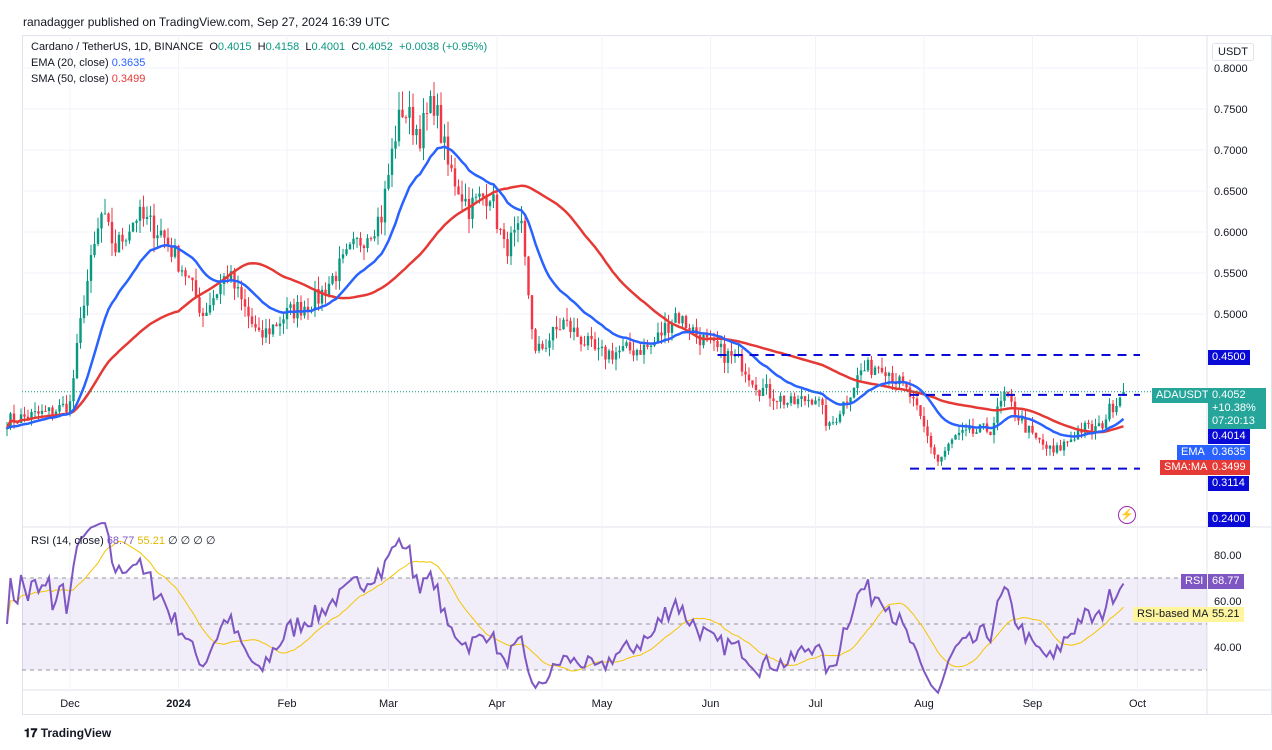 The height and width of the screenshot is (750, 1272). What do you see at coordinates (88, 63) in the screenshot?
I see `legend-ema: EMA (20, close) 0.3635` at bounding box center [88, 63].